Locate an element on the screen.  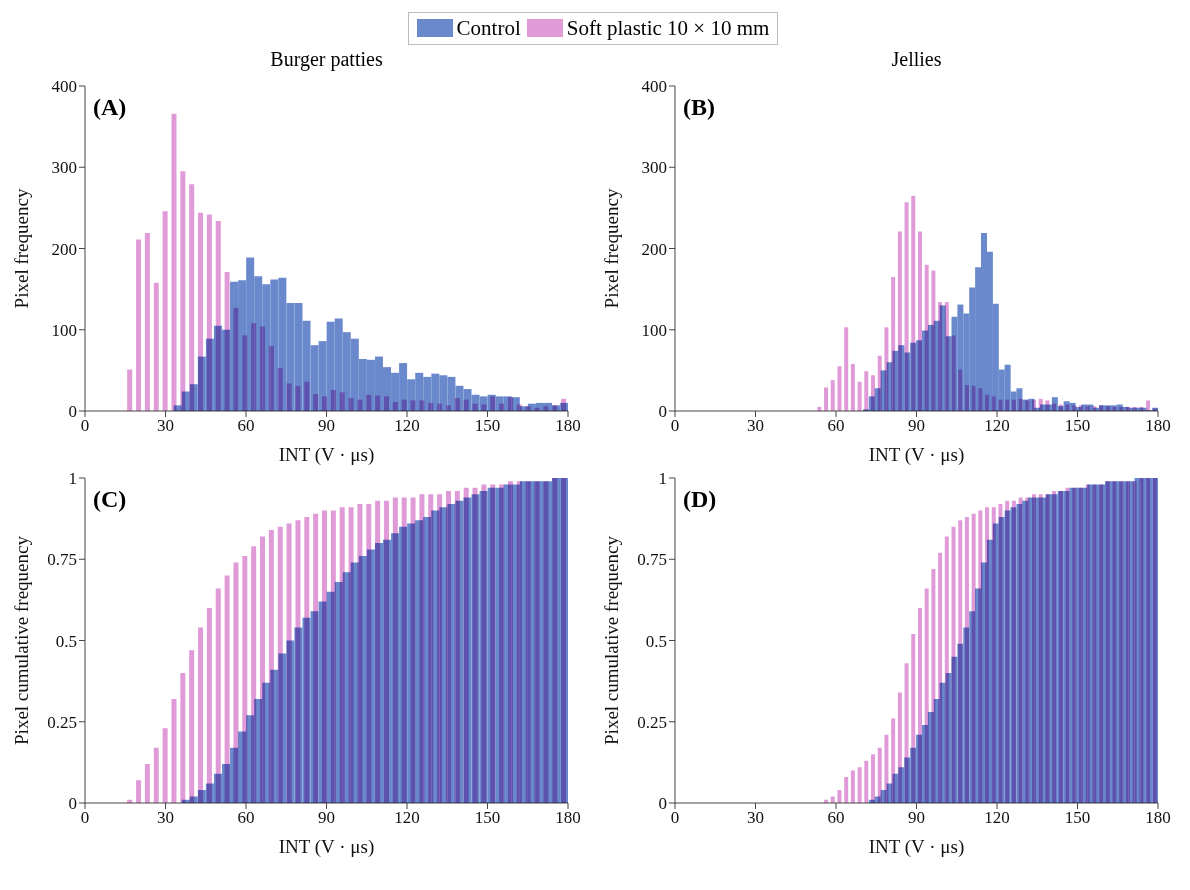
annotation: (A) is located at coordinates (110, 107).